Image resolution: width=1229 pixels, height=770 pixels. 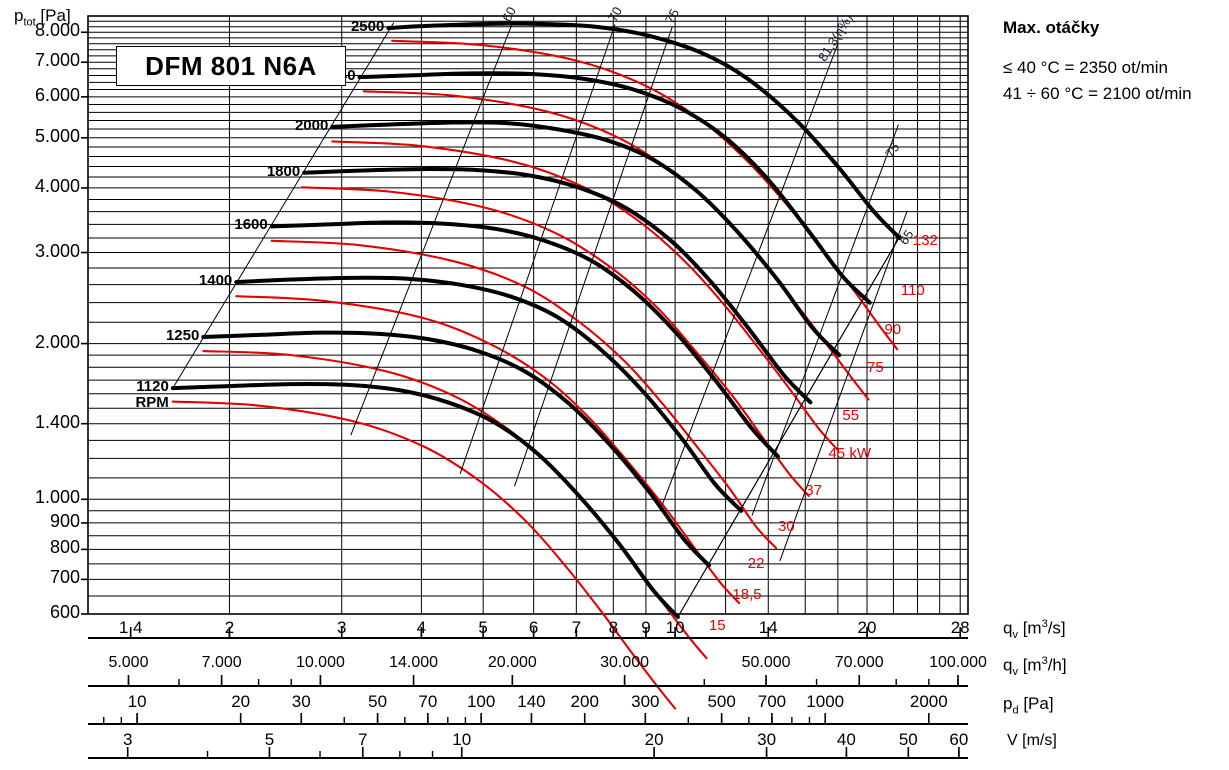 I want to click on x-scale-2-tick-label: 100.000, so click(x=958, y=662).